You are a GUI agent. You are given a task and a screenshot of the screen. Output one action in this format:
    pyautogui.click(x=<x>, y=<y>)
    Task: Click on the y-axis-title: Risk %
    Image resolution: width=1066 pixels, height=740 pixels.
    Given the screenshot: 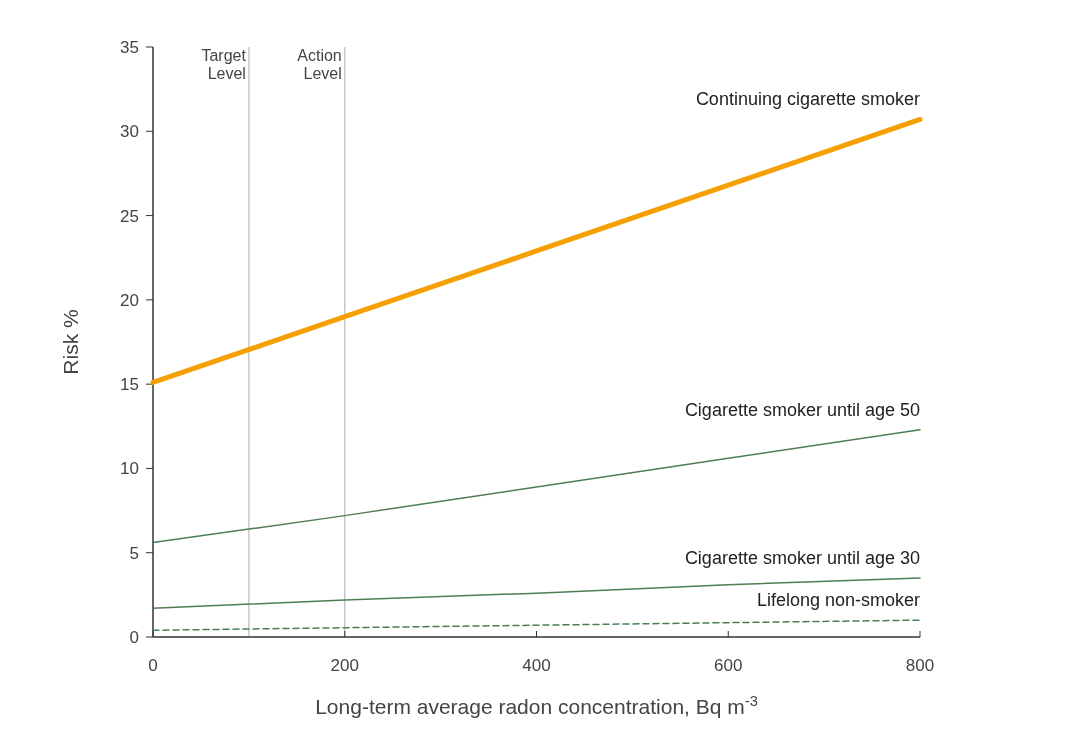 What is the action you would take?
    pyautogui.click(x=70, y=342)
    